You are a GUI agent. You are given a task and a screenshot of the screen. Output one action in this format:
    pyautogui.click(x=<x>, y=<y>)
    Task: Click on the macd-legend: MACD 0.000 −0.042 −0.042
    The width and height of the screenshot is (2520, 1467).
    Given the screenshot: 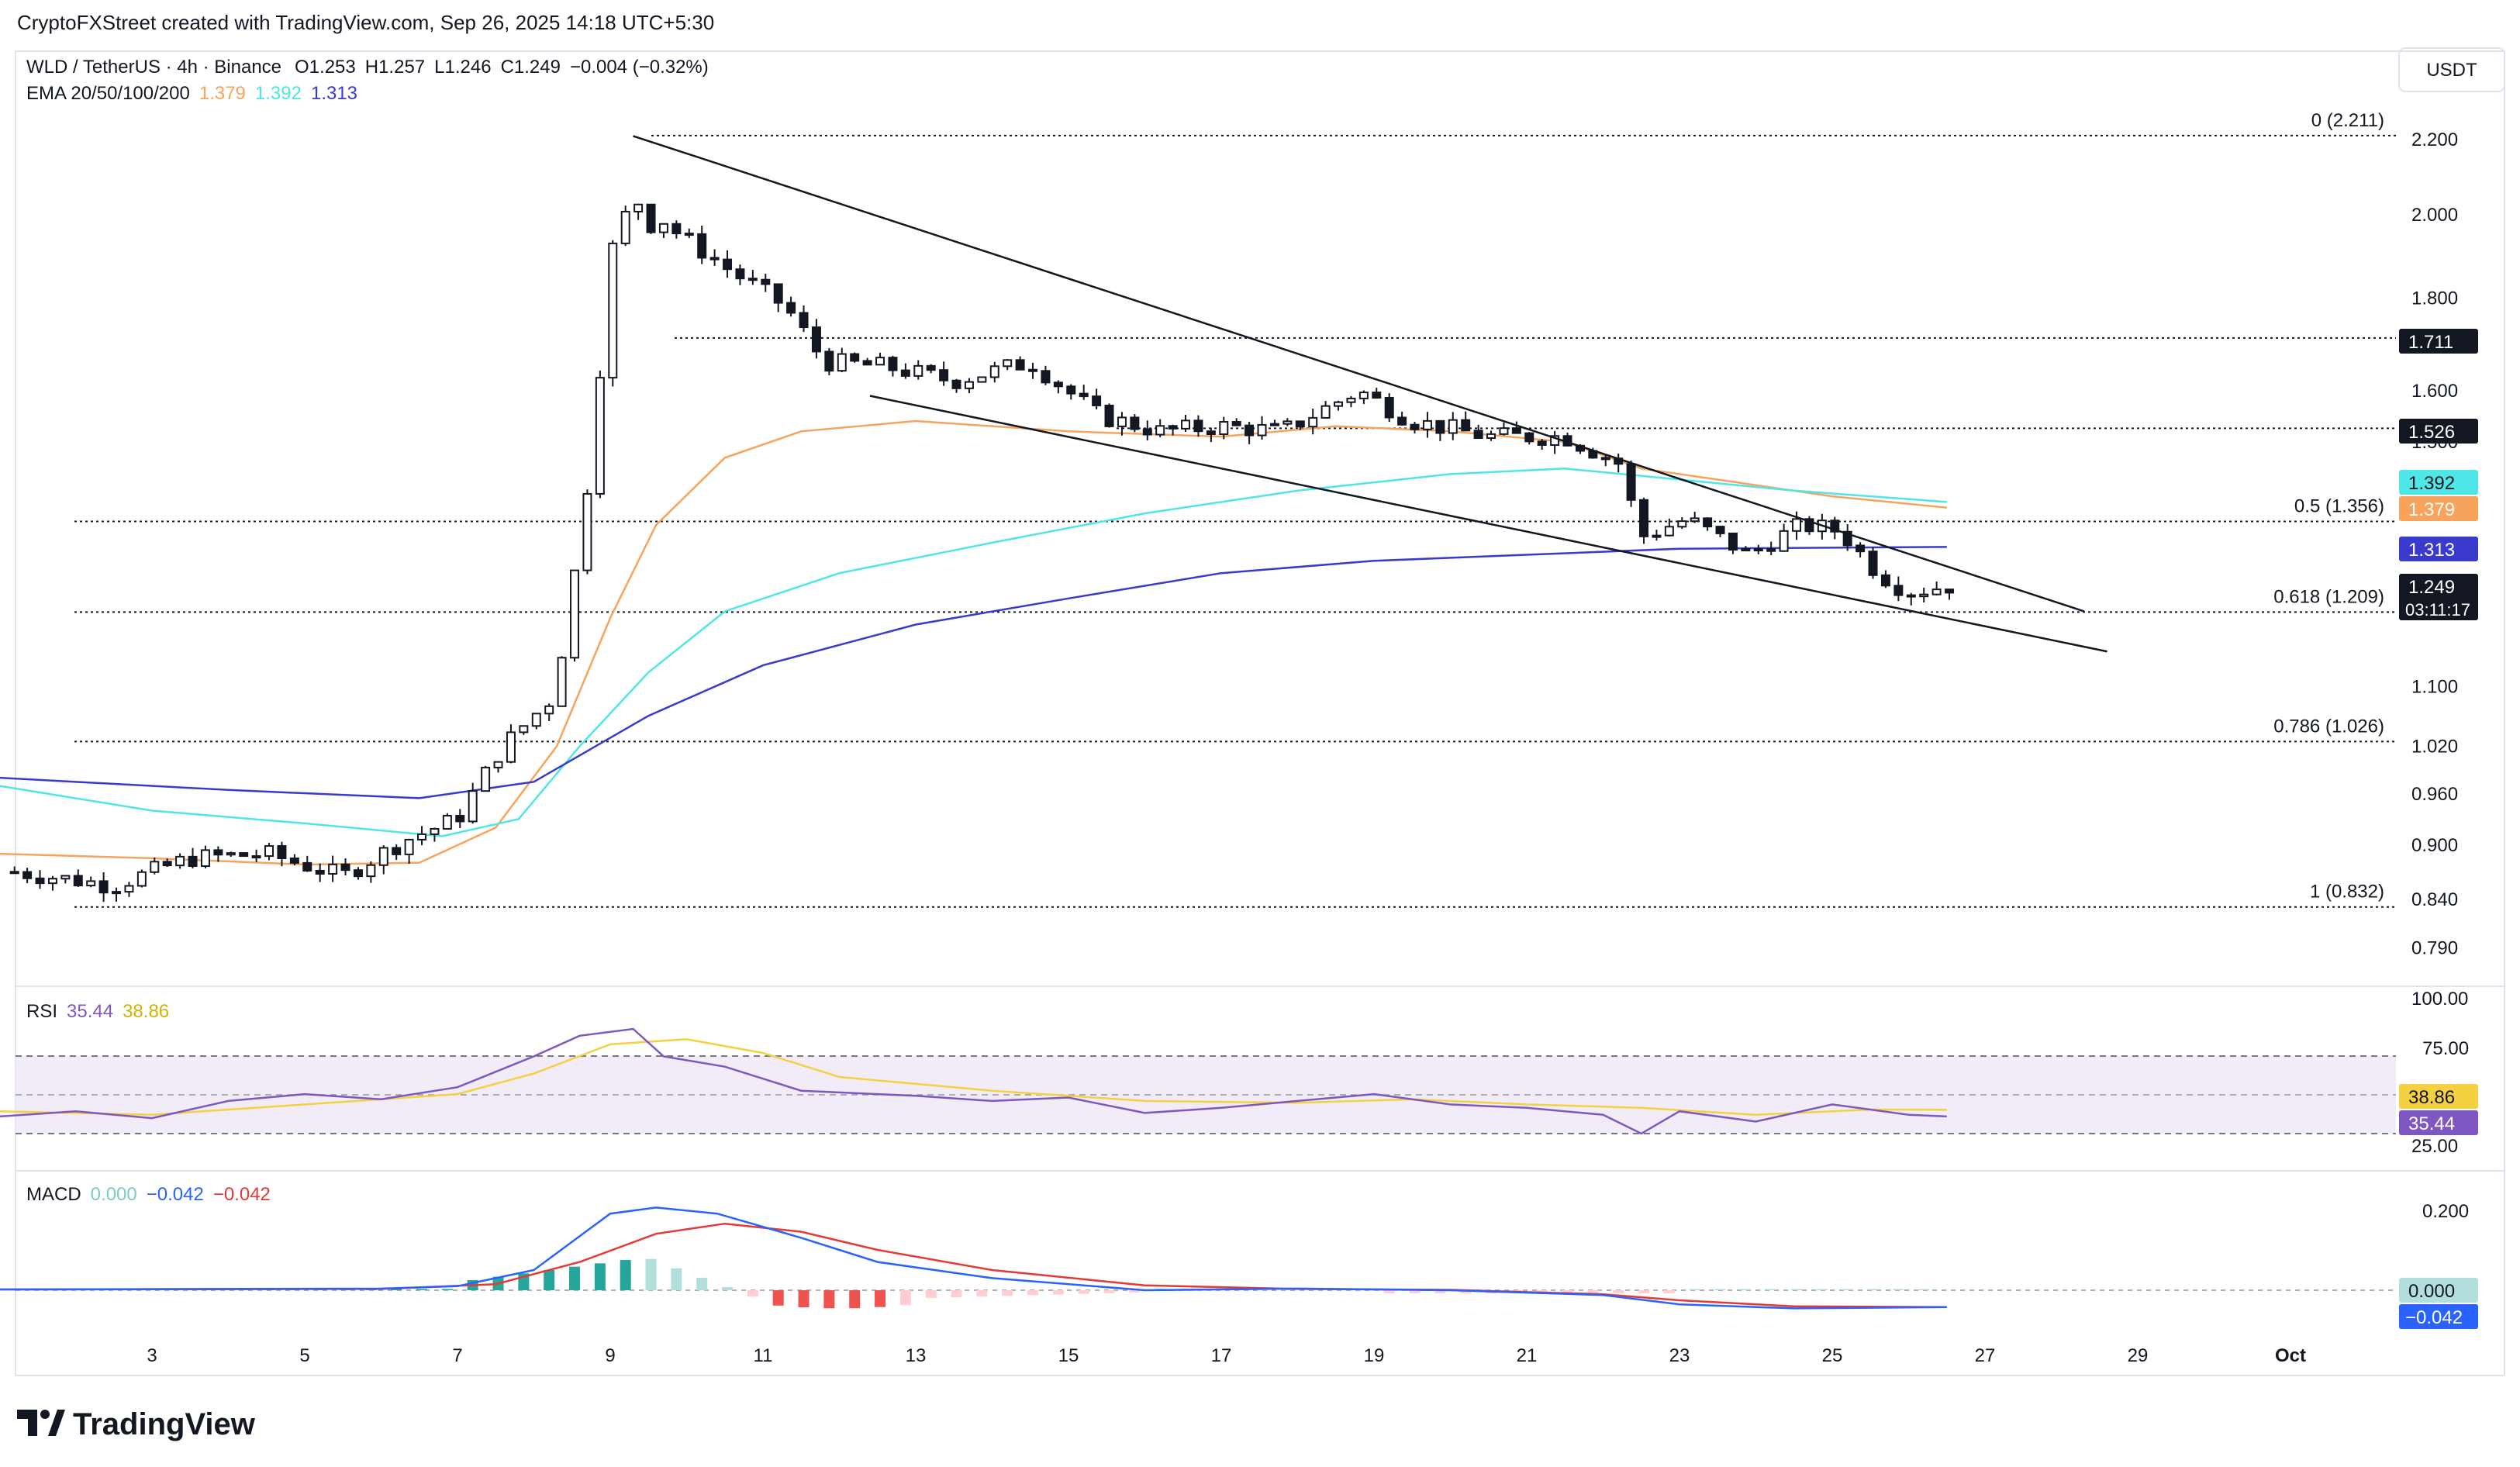 What is the action you would take?
    pyautogui.click(x=148, y=1194)
    